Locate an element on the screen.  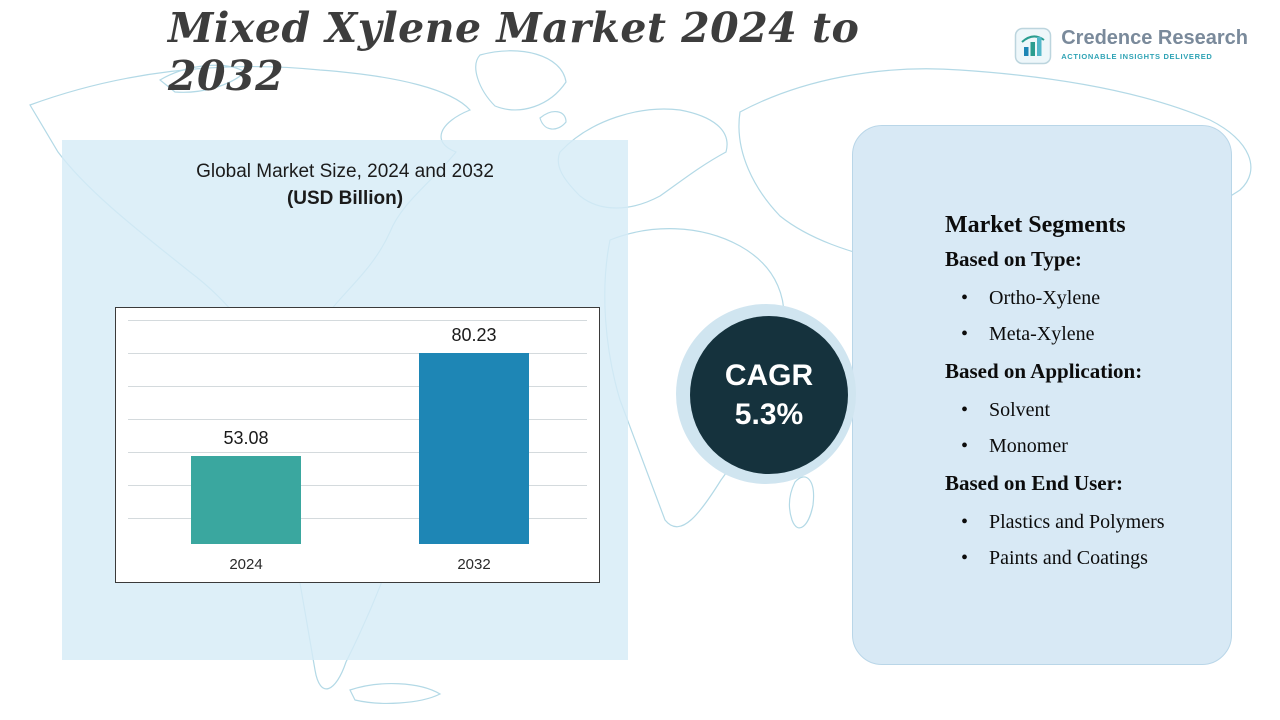
segment-list-application: Solvent Monomer is located at coordinates (1075, 428).